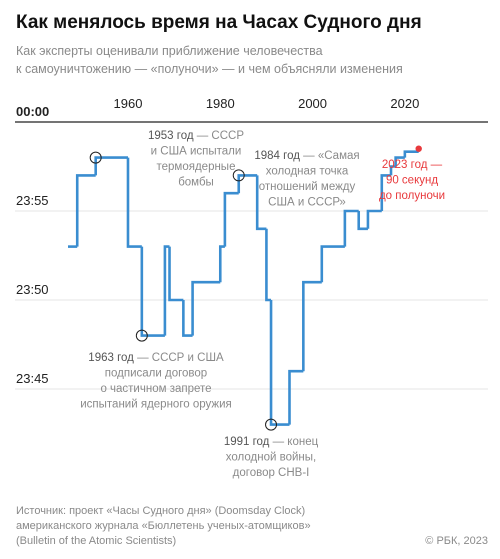  Describe the element at coordinates (96, 541) in the screenshot. I see `source: (Bulletin of the Atomic Scientists)` at that location.